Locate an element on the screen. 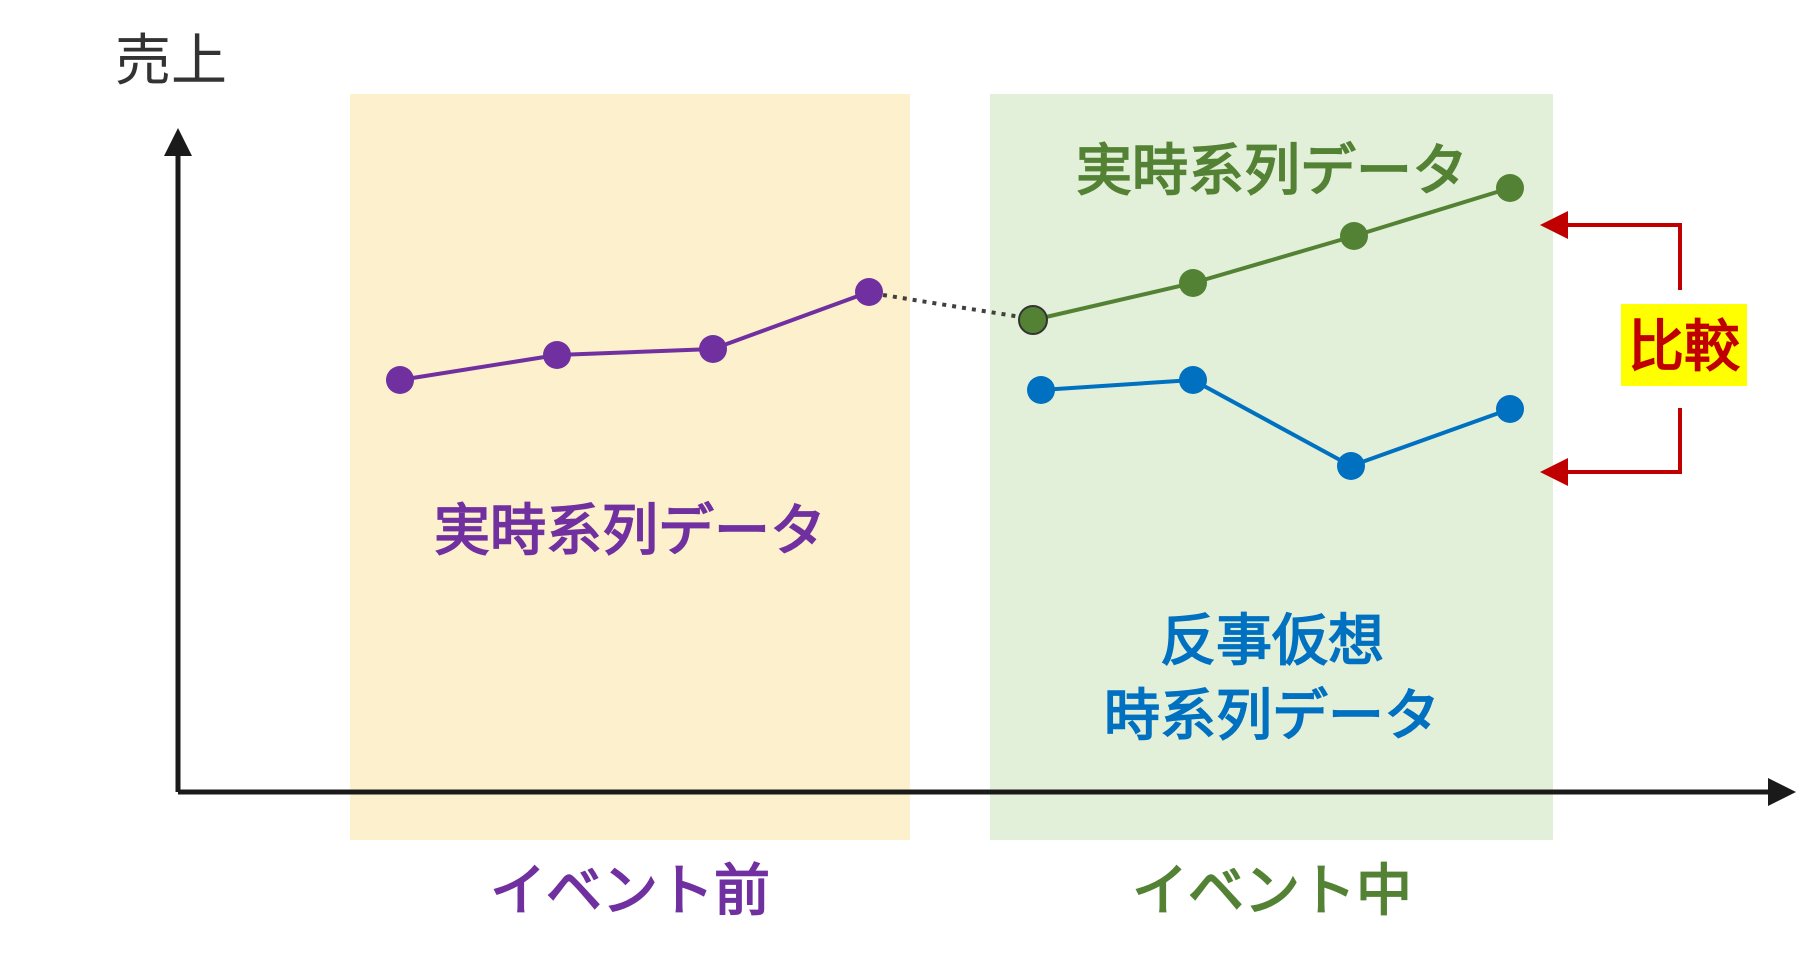  comparison-arrowhead-top is located at coordinates (1554, 225).